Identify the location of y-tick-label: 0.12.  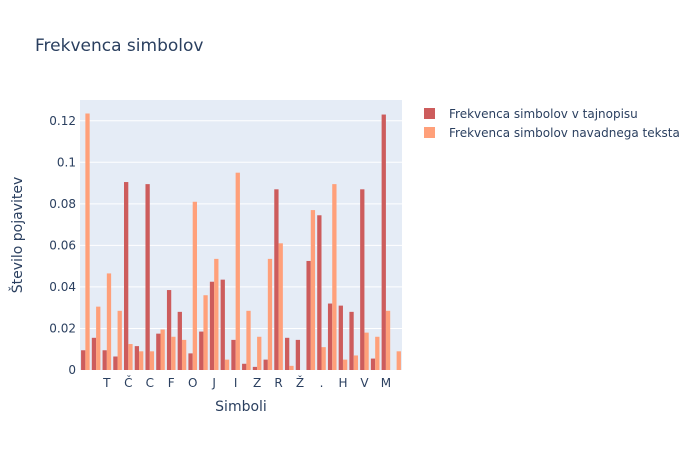
(62, 121).